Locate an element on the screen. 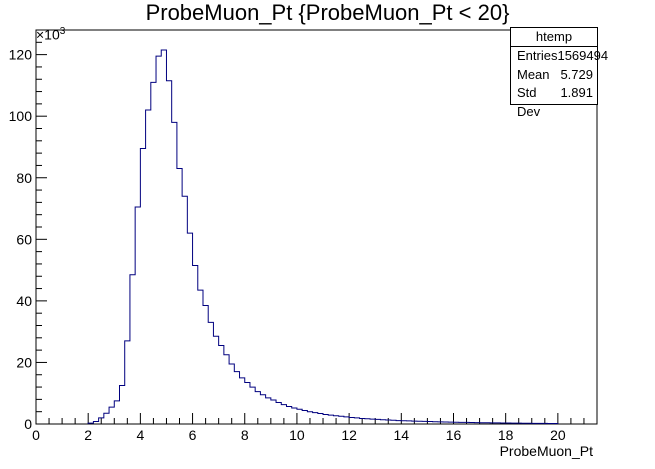 The width and height of the screenshot is (655, 469). y-tick-label: 100 is located at coordinates (21, 116).